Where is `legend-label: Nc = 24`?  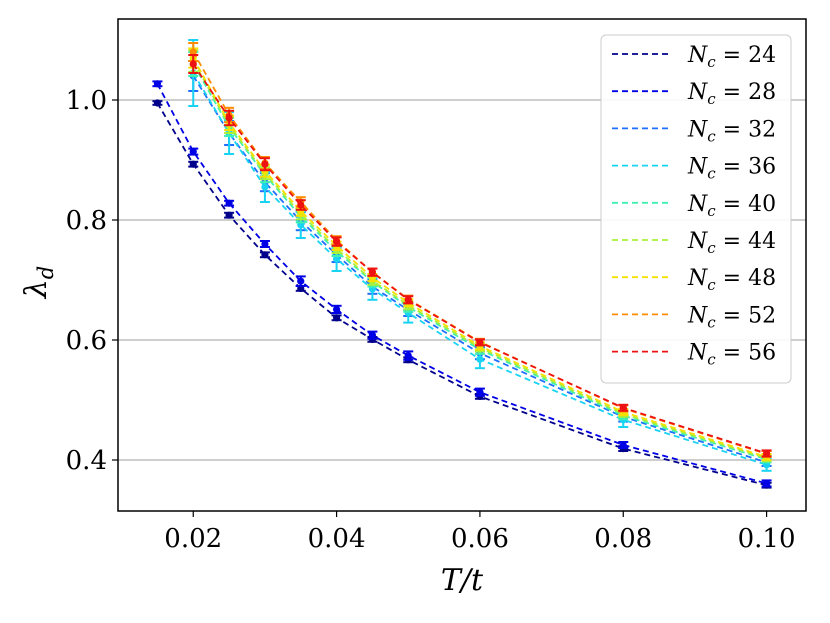
legend-label: Nc = 24 is located at coordinates (731, 57).